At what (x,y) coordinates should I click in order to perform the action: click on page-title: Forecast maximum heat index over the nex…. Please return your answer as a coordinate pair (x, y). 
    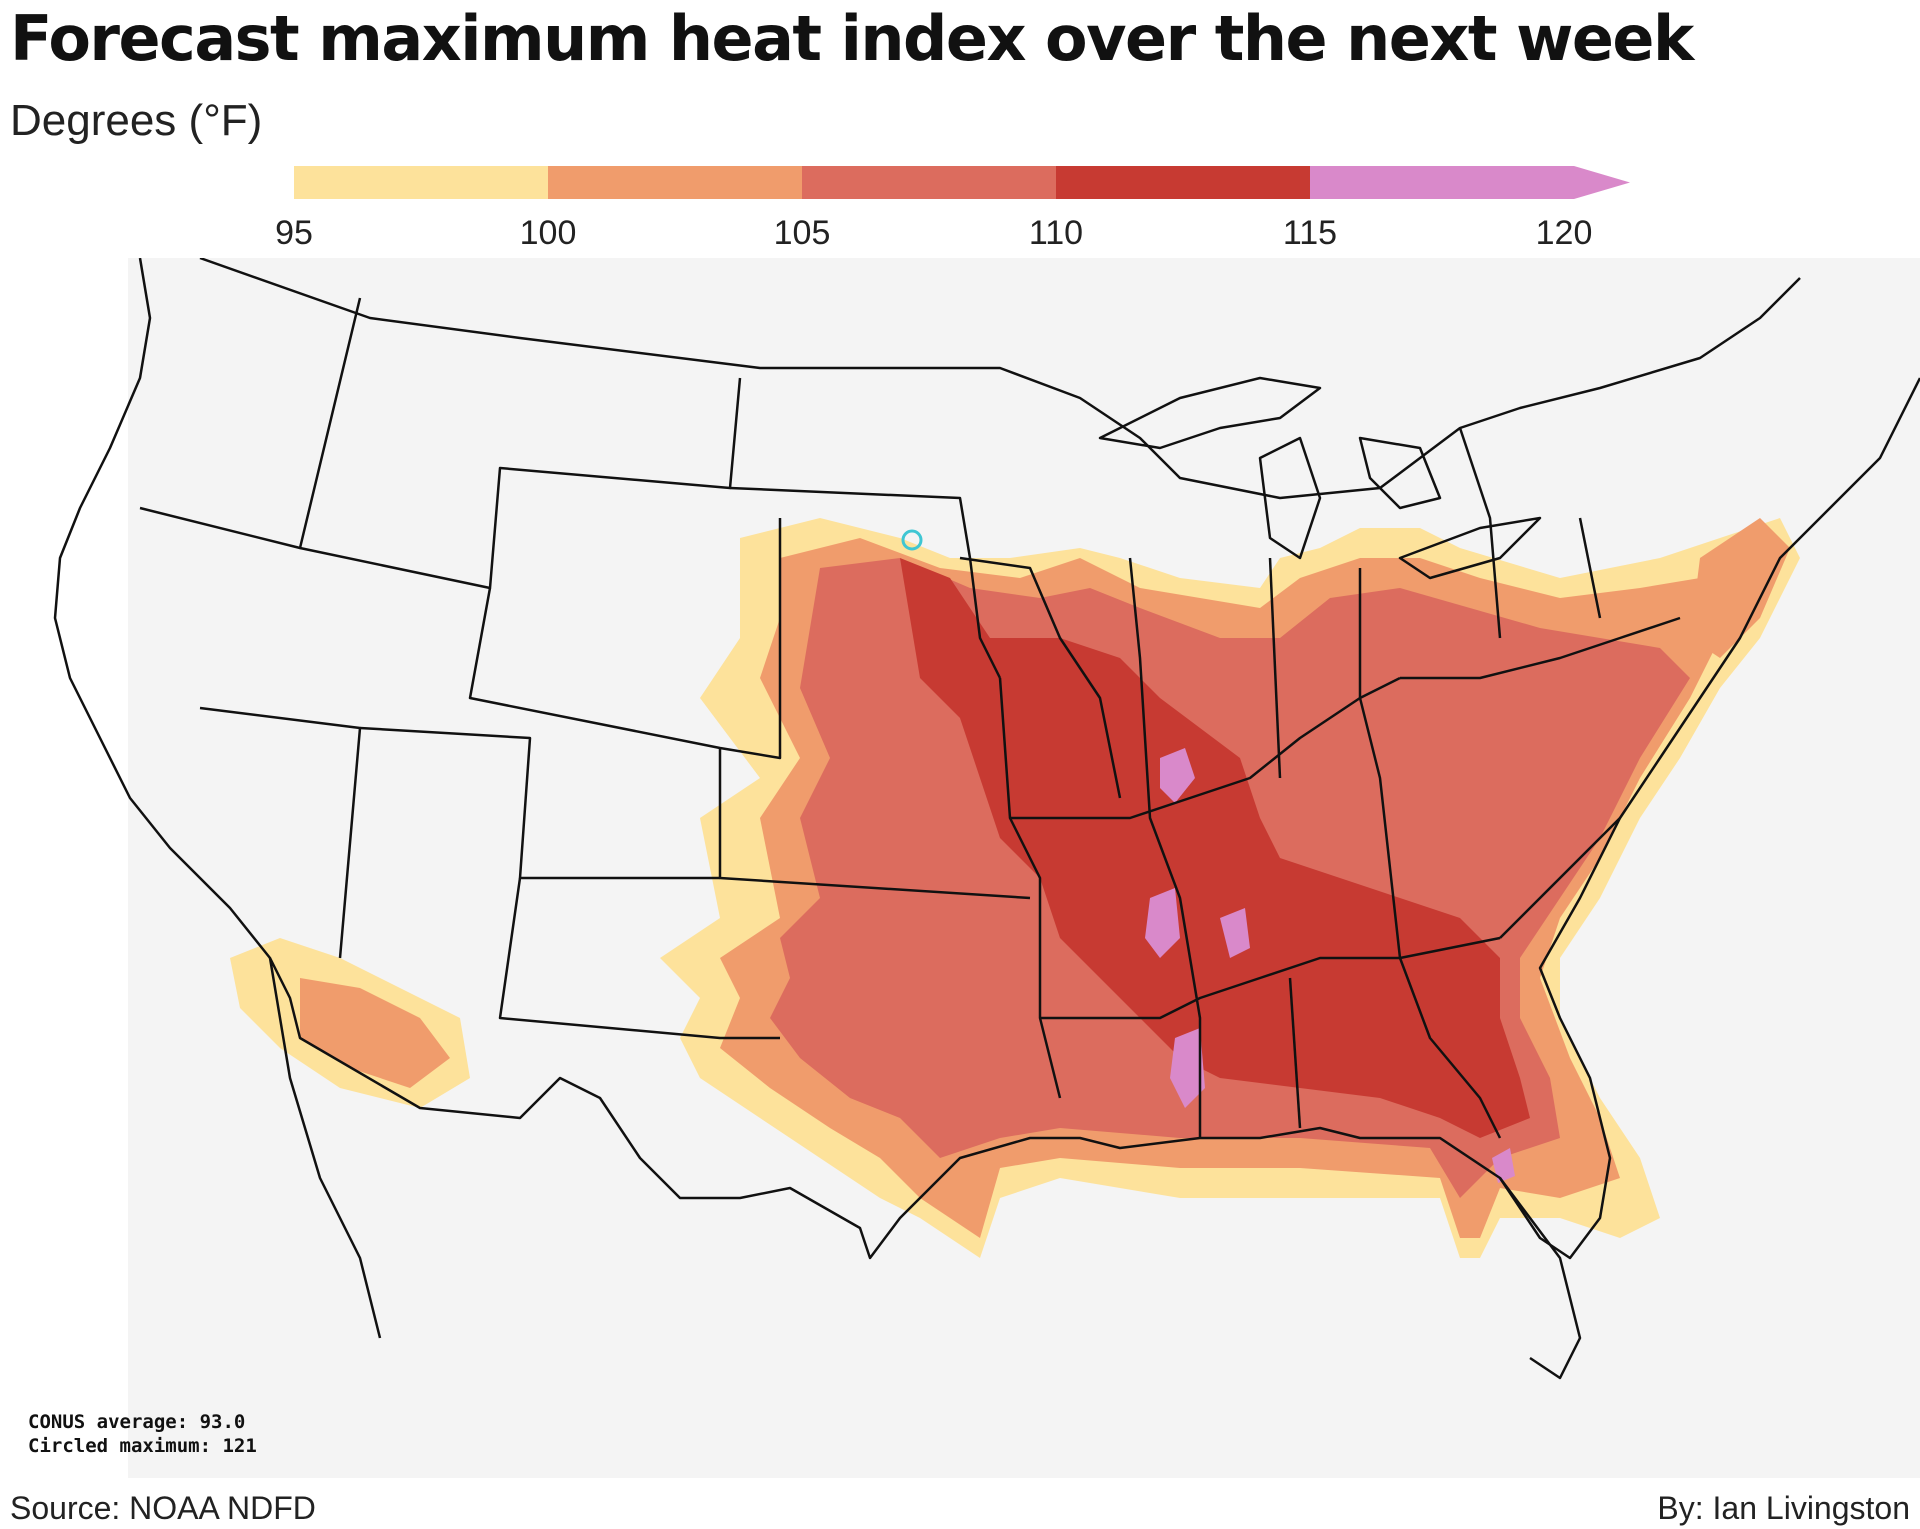
    Looking at the image, I should click on (852, 38).